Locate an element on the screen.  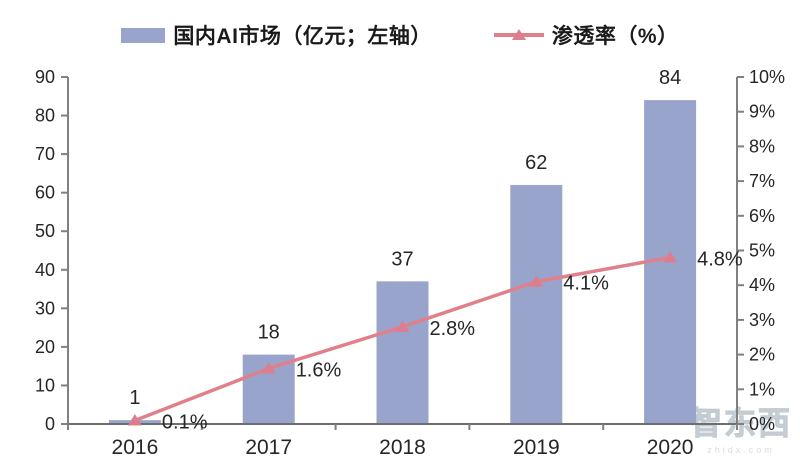
legend: 国内AI市场（亿元；左轴） 渗透率（%） is located at coordinates (400, 35).